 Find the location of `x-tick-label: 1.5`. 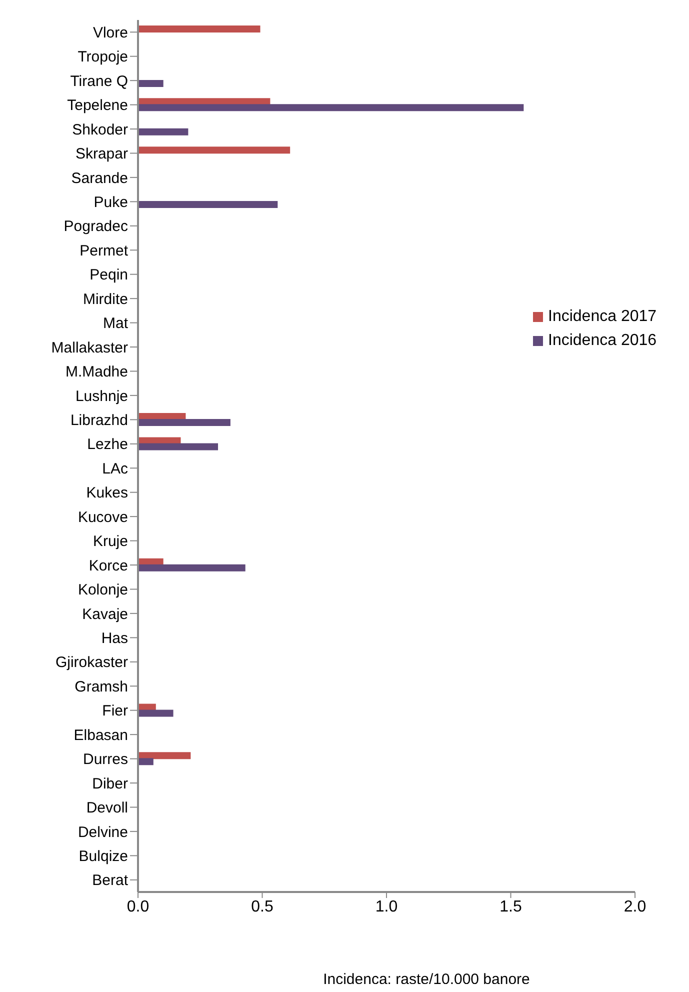

x-tick-label: 1.5 is located at coordinates (511, 907).